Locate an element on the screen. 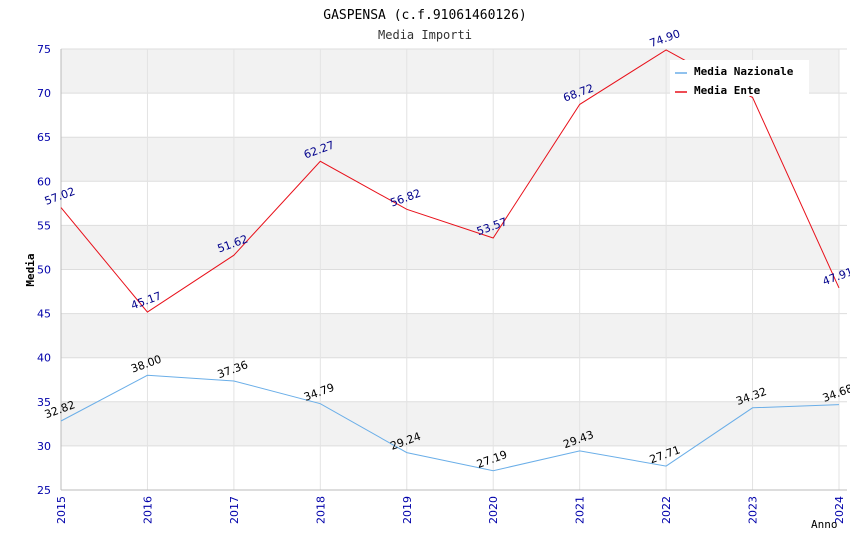  x-tick-label: 2020 is located at coordinates (493, 510).